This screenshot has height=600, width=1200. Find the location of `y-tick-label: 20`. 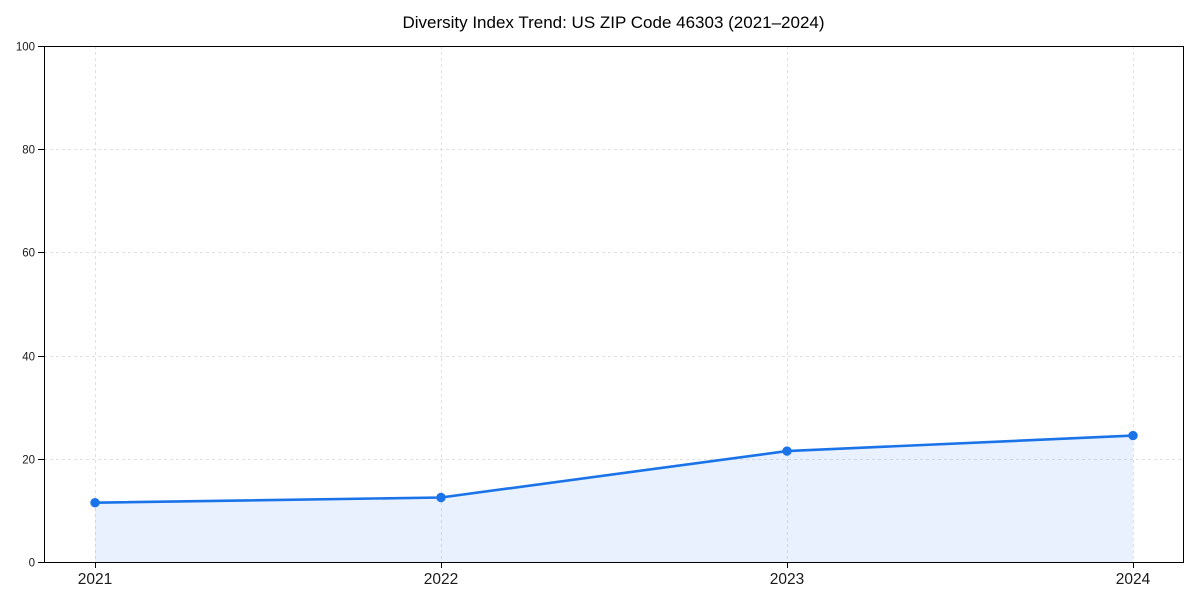

y-tick-label: 20 is located at coordinates (28, 461).